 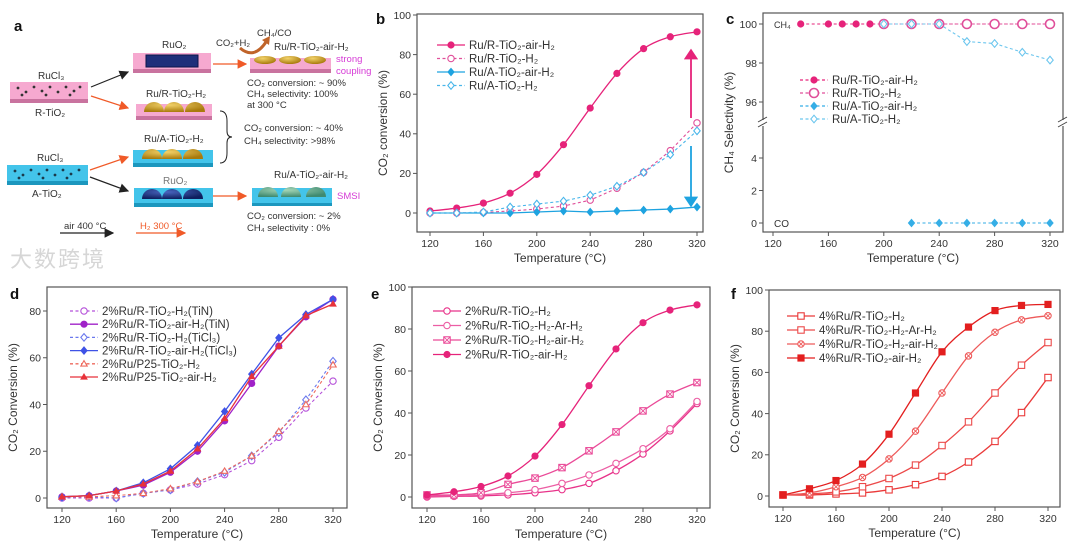 I want to click on h2-conversion-text: CO₂ conversion: ~ 40%, so click(x=294, y=128).